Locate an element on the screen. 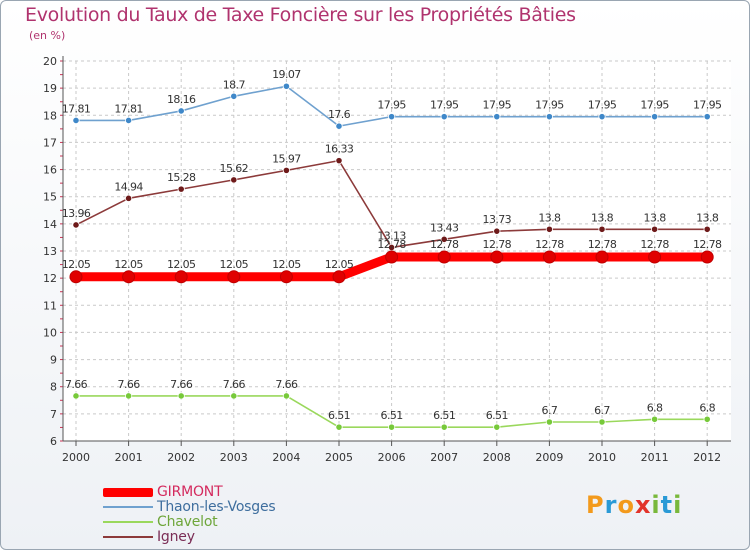 The image size is (750, 550). data-label-thaon: 18.7 is located at coordinates (234, 84).